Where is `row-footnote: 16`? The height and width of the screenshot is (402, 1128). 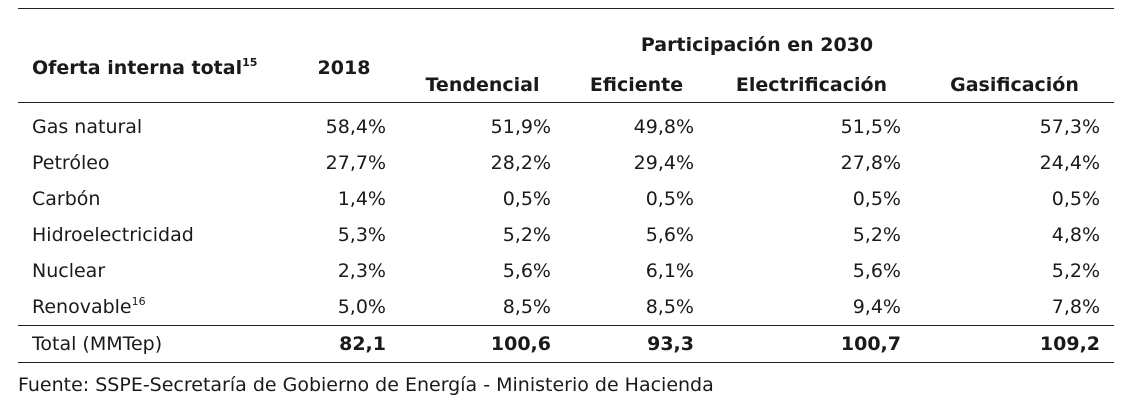
row-footnote: 16 is located at coordinates (138, 301).